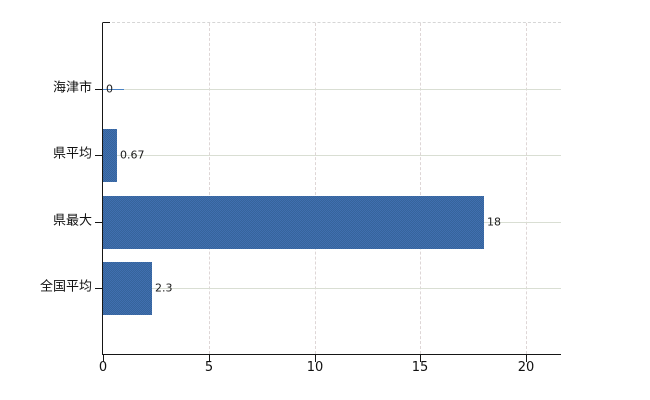 This screenshot has width=650, height=400. What do you see at coordinates (72, 221) in the screenshot?
I see `category-label: 県最大` at bounding box center [72, 221].